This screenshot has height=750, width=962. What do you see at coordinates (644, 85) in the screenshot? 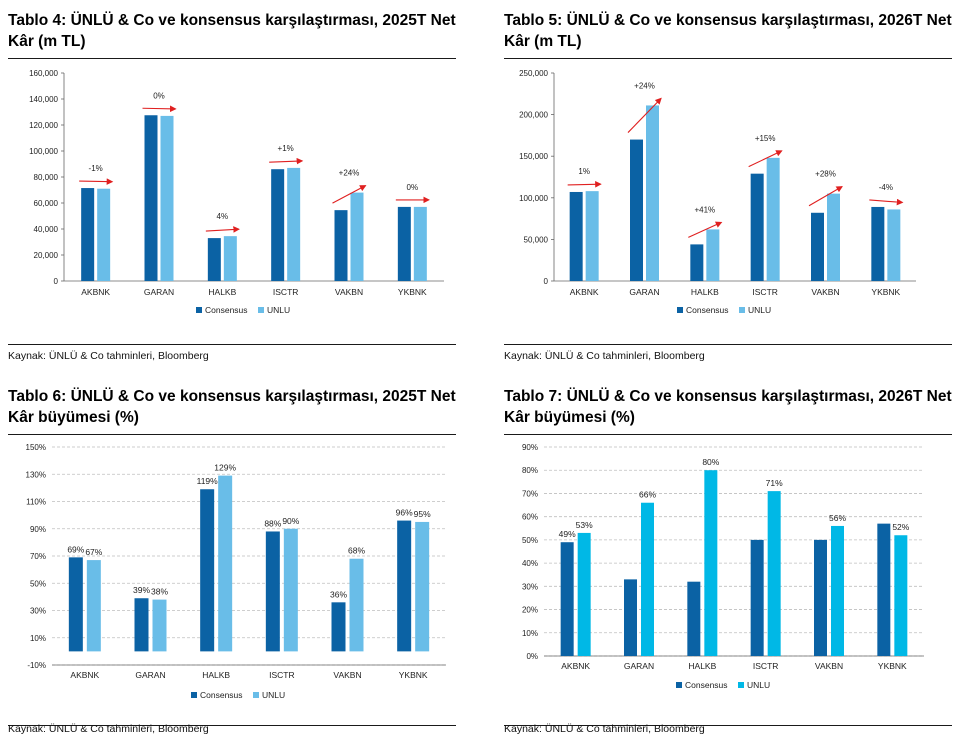
I see `change-label: +24%` at bounding box center [644, 85].